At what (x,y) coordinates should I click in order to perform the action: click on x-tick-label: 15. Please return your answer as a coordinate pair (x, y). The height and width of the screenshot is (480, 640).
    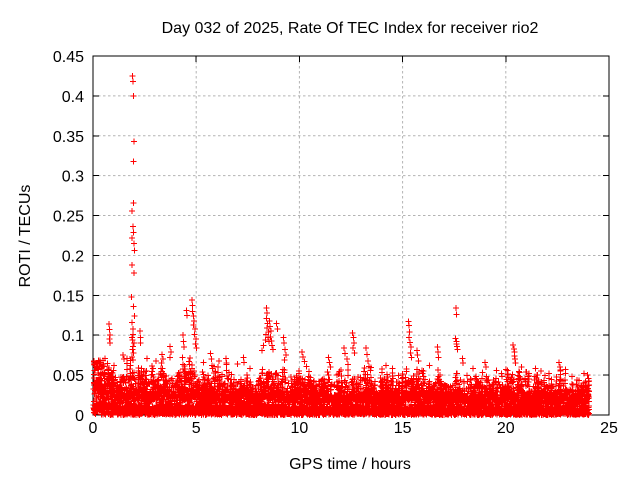
    Looking at the image, I should click on (403, 428).